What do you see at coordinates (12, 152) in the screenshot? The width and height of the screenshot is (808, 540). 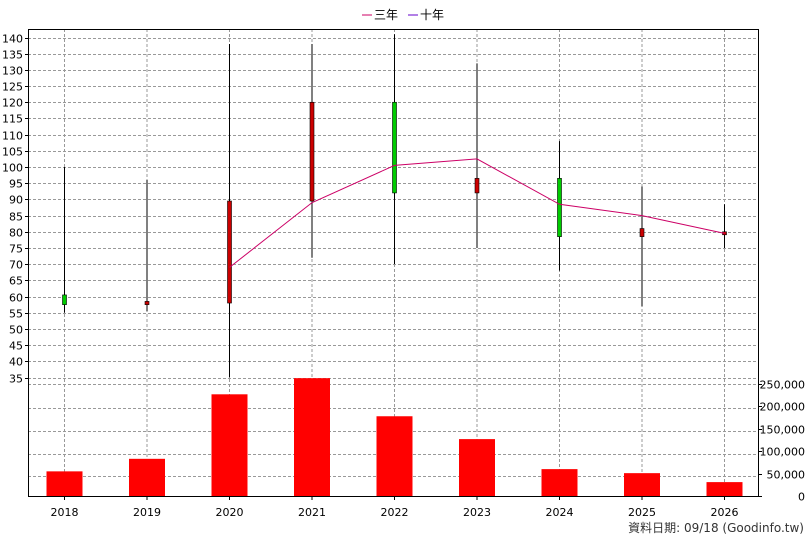 I see `price-tick-label: 105` at bounding box center [12, 152].